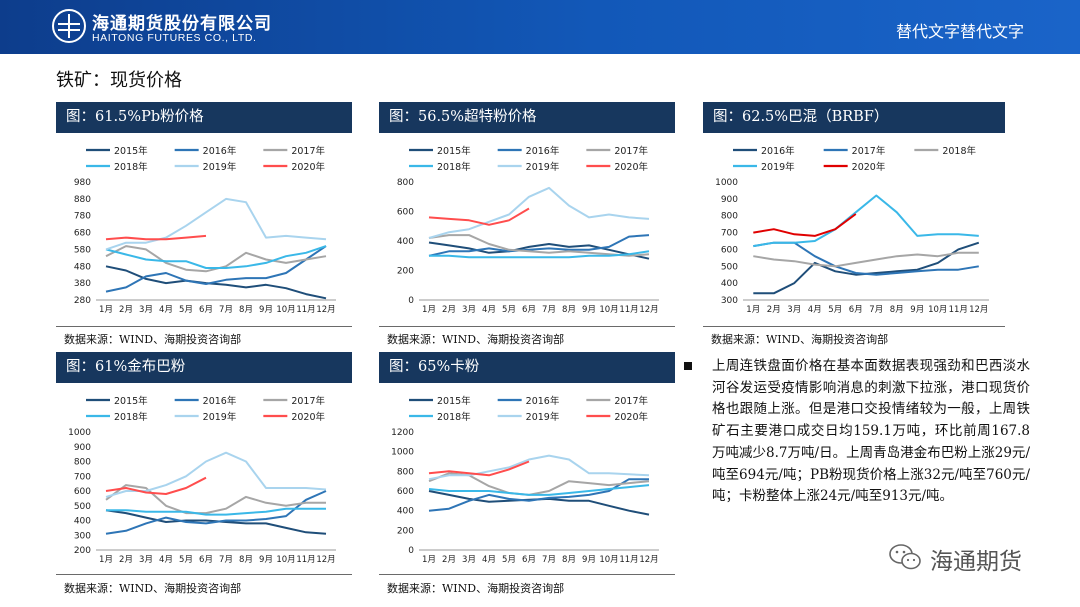 The width and height of the screenshot is (1080, 607). What do you see at coordinates (82, 200) in the screenshot?
I see `y-tick-label: 880` at bounding box center [82, 200].